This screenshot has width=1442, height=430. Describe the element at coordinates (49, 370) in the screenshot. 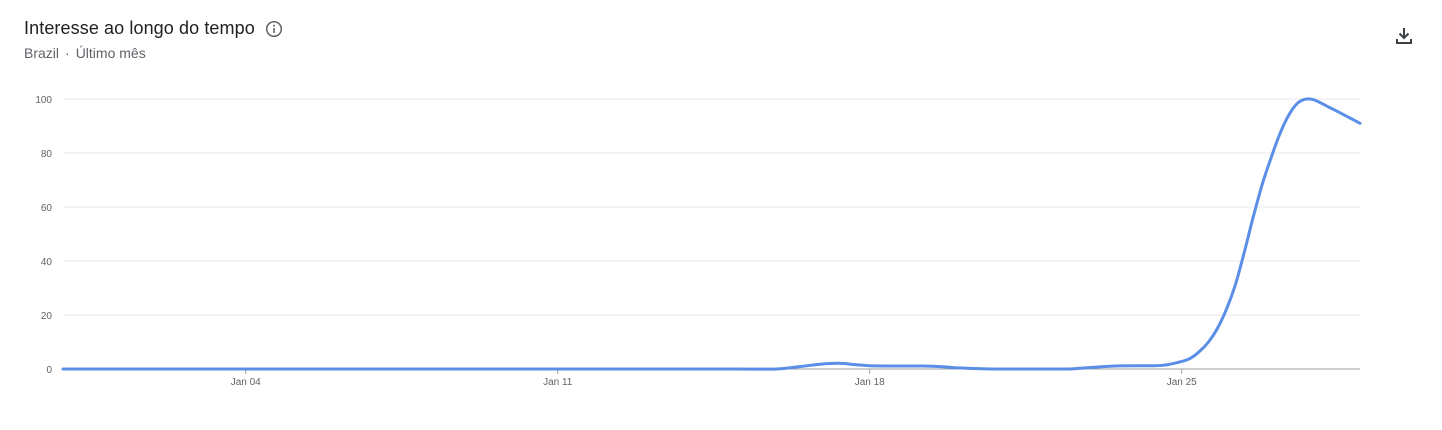

I see `y-tick-label: 0` at that location.